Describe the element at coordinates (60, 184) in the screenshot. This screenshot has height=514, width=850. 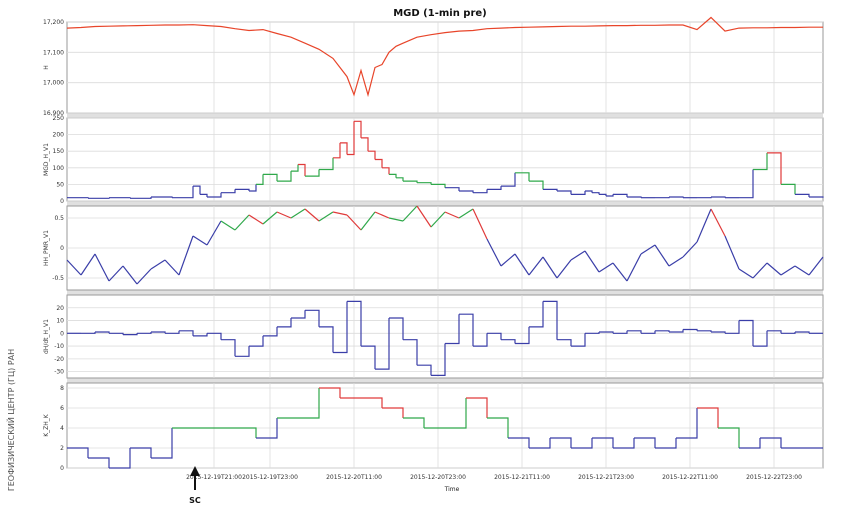
I see `y-tick-label: 50` at that location.